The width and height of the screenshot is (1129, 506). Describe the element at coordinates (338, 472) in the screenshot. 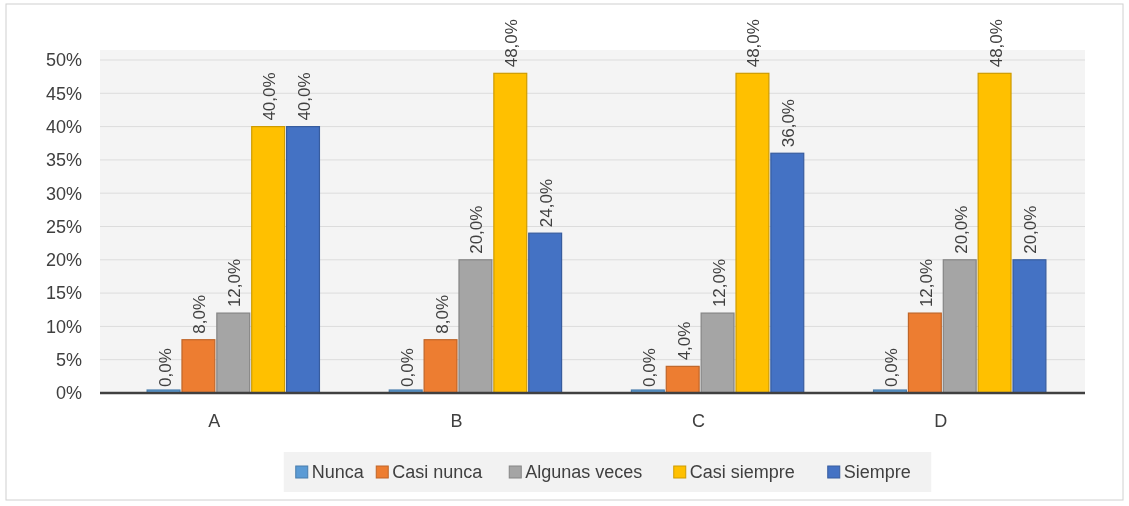

I see `legend-label: Nunca` at that location.